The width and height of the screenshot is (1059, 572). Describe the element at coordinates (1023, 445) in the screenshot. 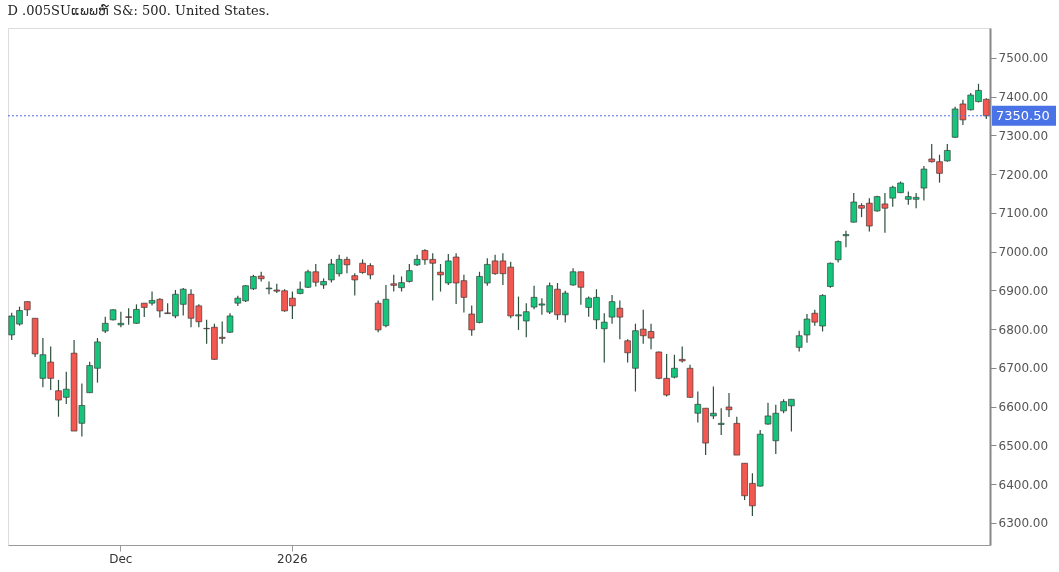

I see `y-tick-label: 6500.00` at that location.